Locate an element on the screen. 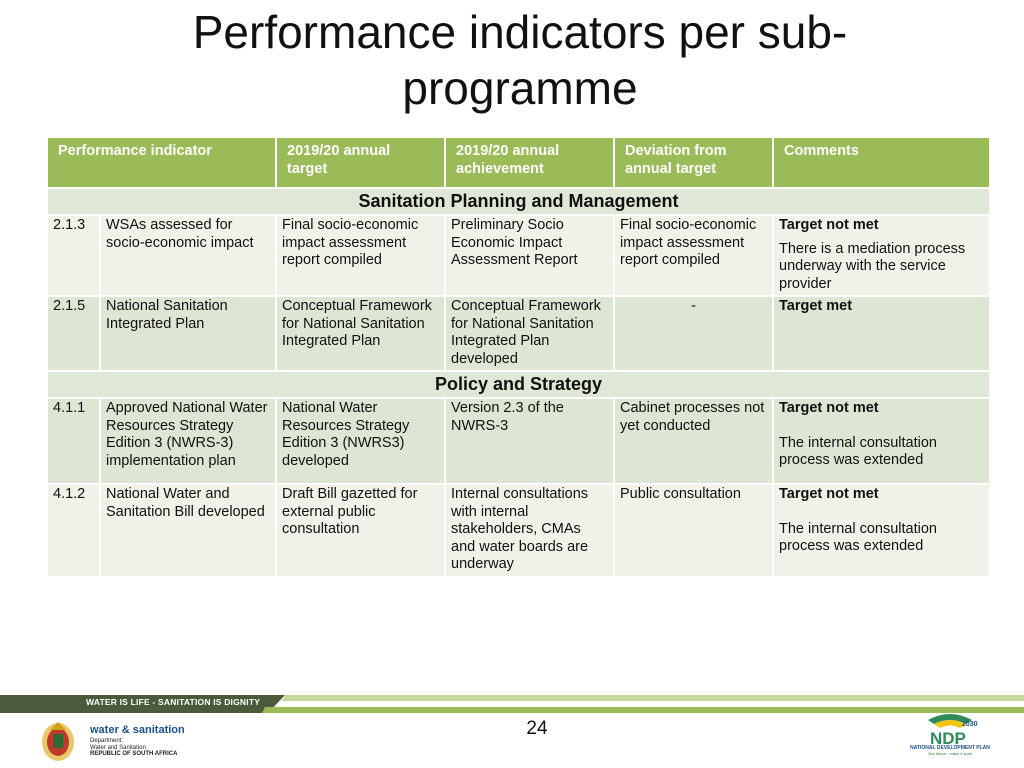  comment-heading: Target met is located at coordinates (816, 306).